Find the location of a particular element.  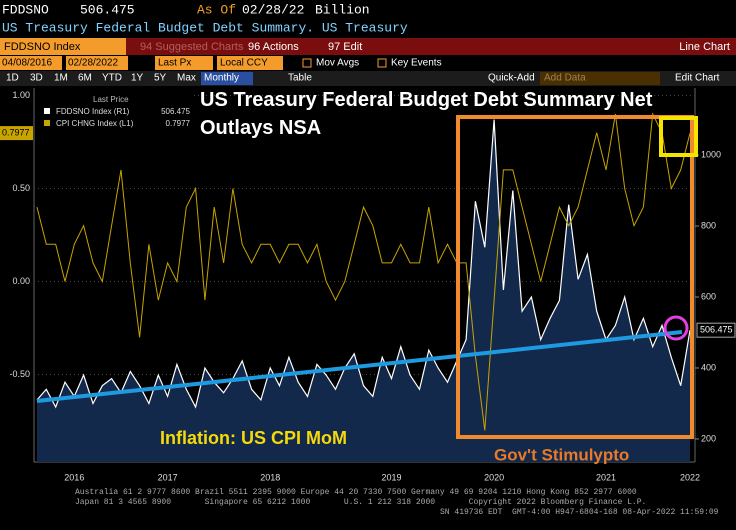

period: 6M is located at coordinates (85, 78).